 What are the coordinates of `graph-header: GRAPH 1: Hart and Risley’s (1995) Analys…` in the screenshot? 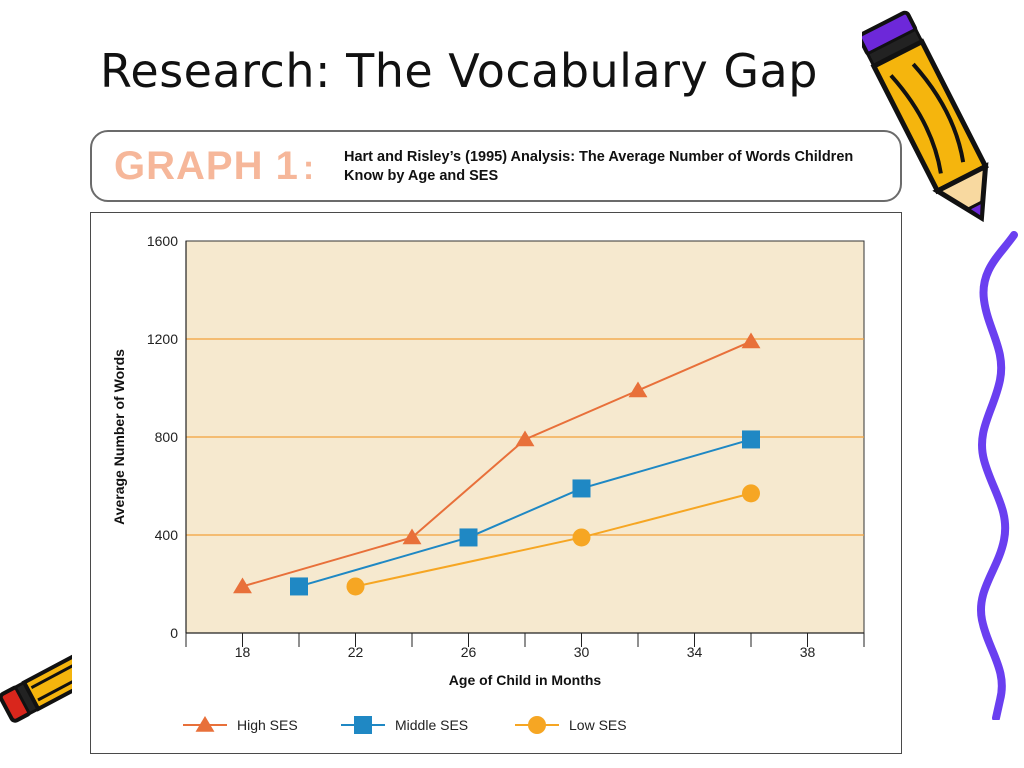 It's located at (496, 166).